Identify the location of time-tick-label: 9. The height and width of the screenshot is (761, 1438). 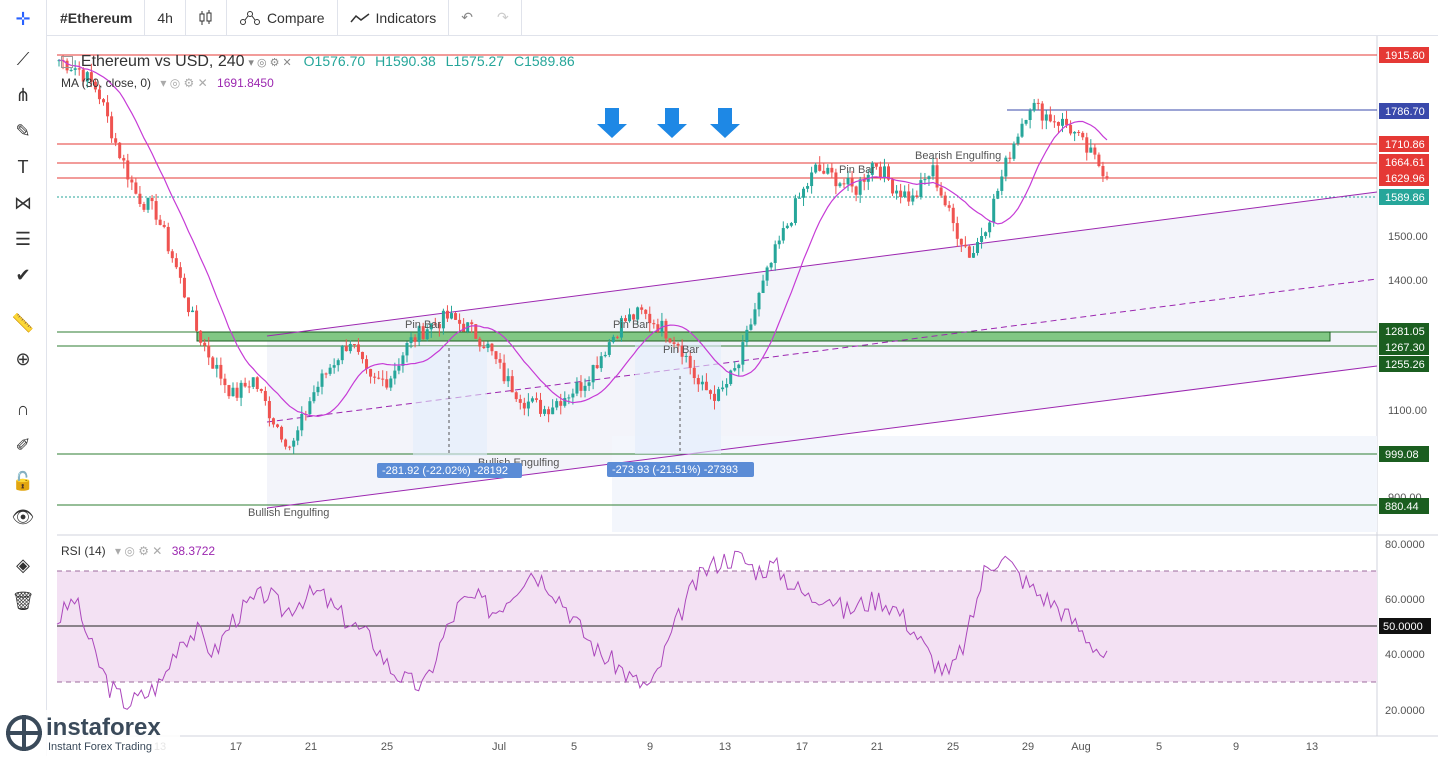
(650, 747).